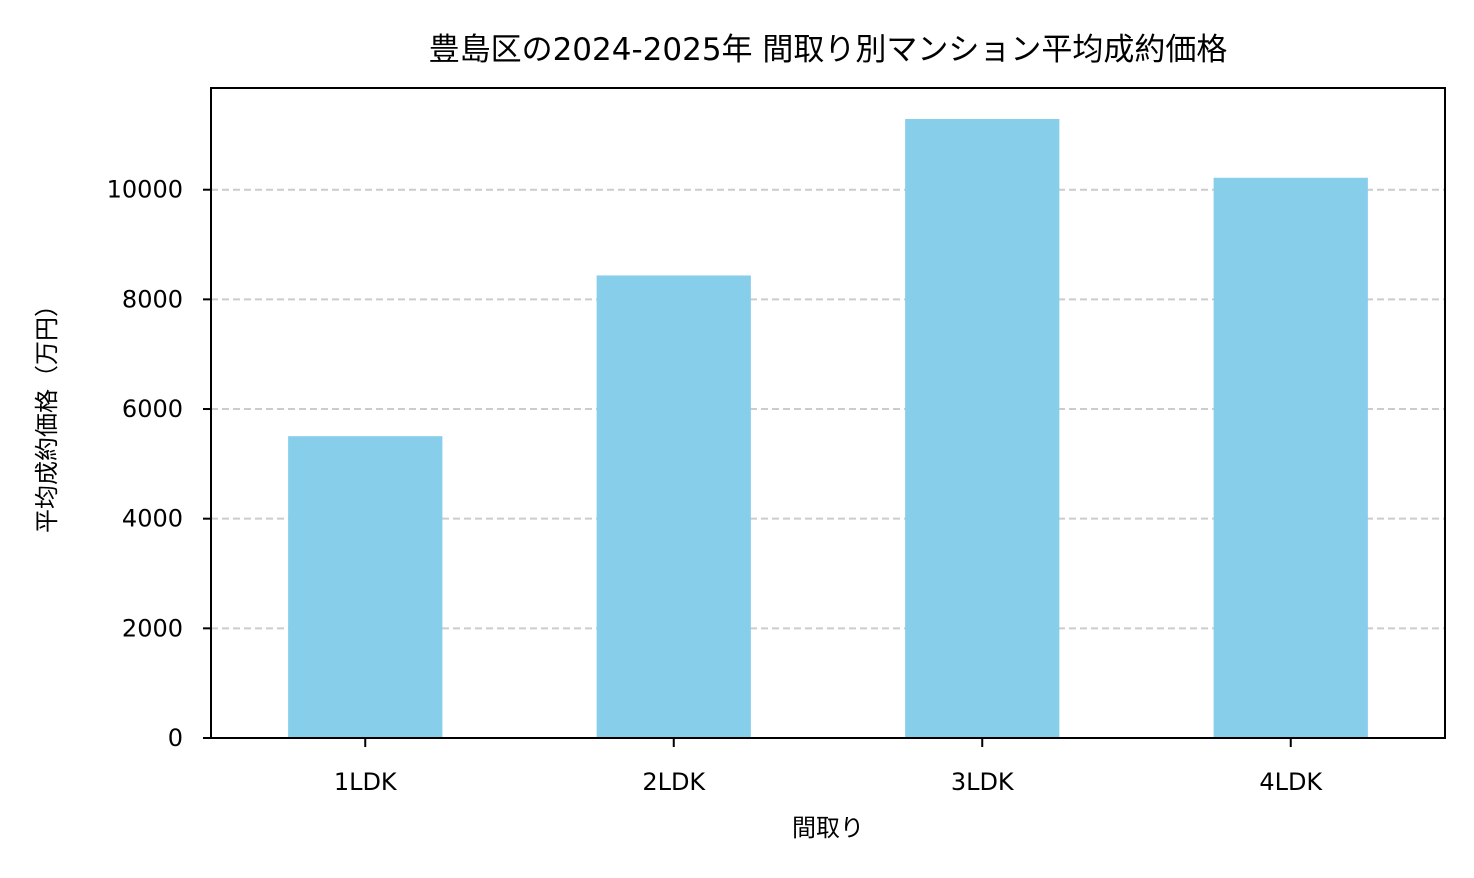 The height and width of the screenshot is (878, 1474). What do you see at coordinates (983, 782) in the screenshot?
I see `x-tick-label: 3LDK` at bounding box center [983, 782].